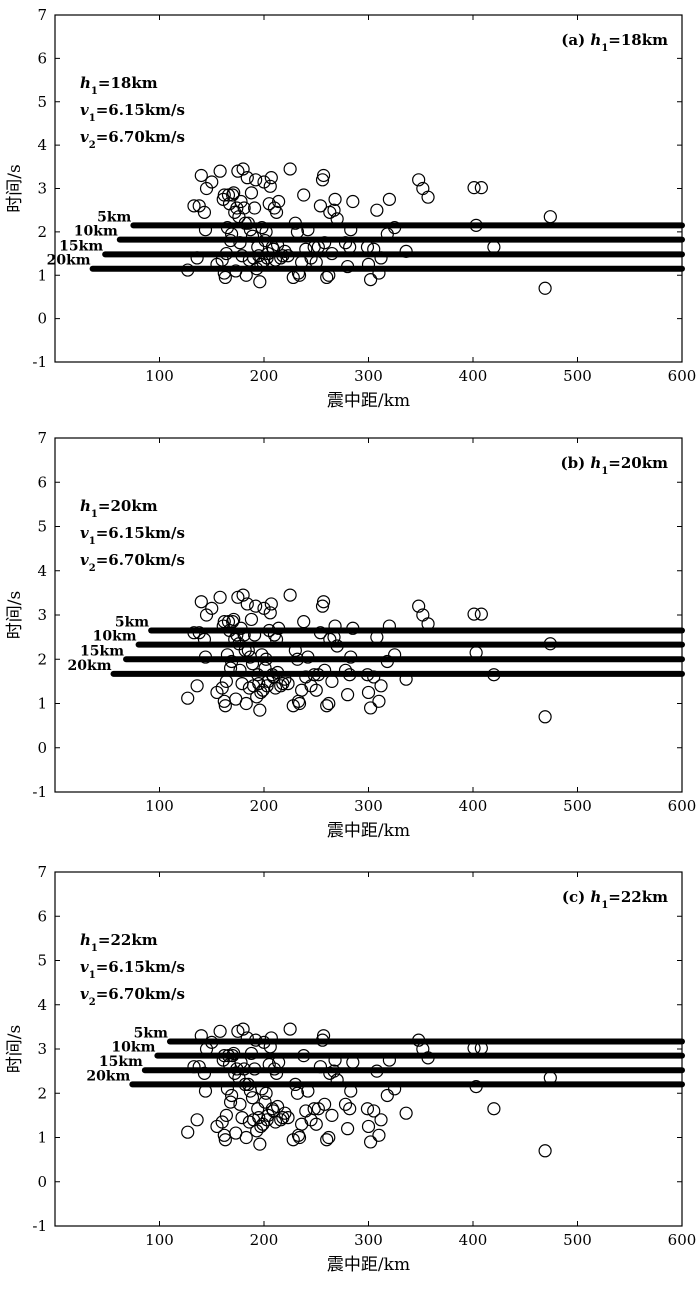 The image size is (700, 1290). I want to click on y-tick-label: 5, so click(42, 527).